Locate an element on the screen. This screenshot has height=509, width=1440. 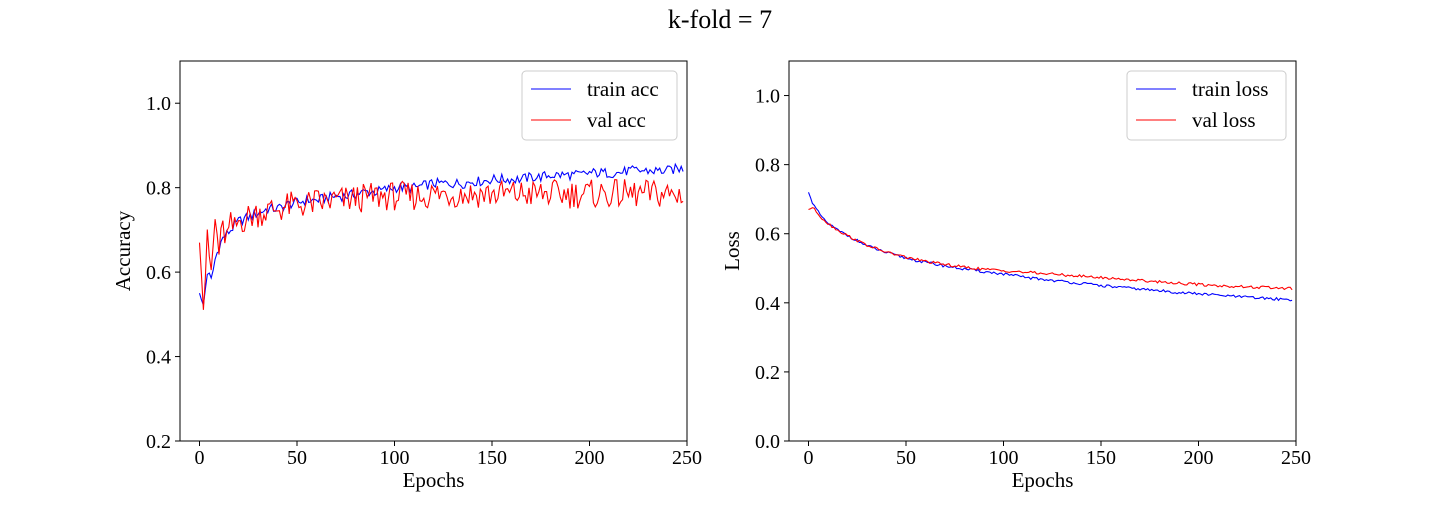
legend-label: val acc is located at coordinates (616, 120).